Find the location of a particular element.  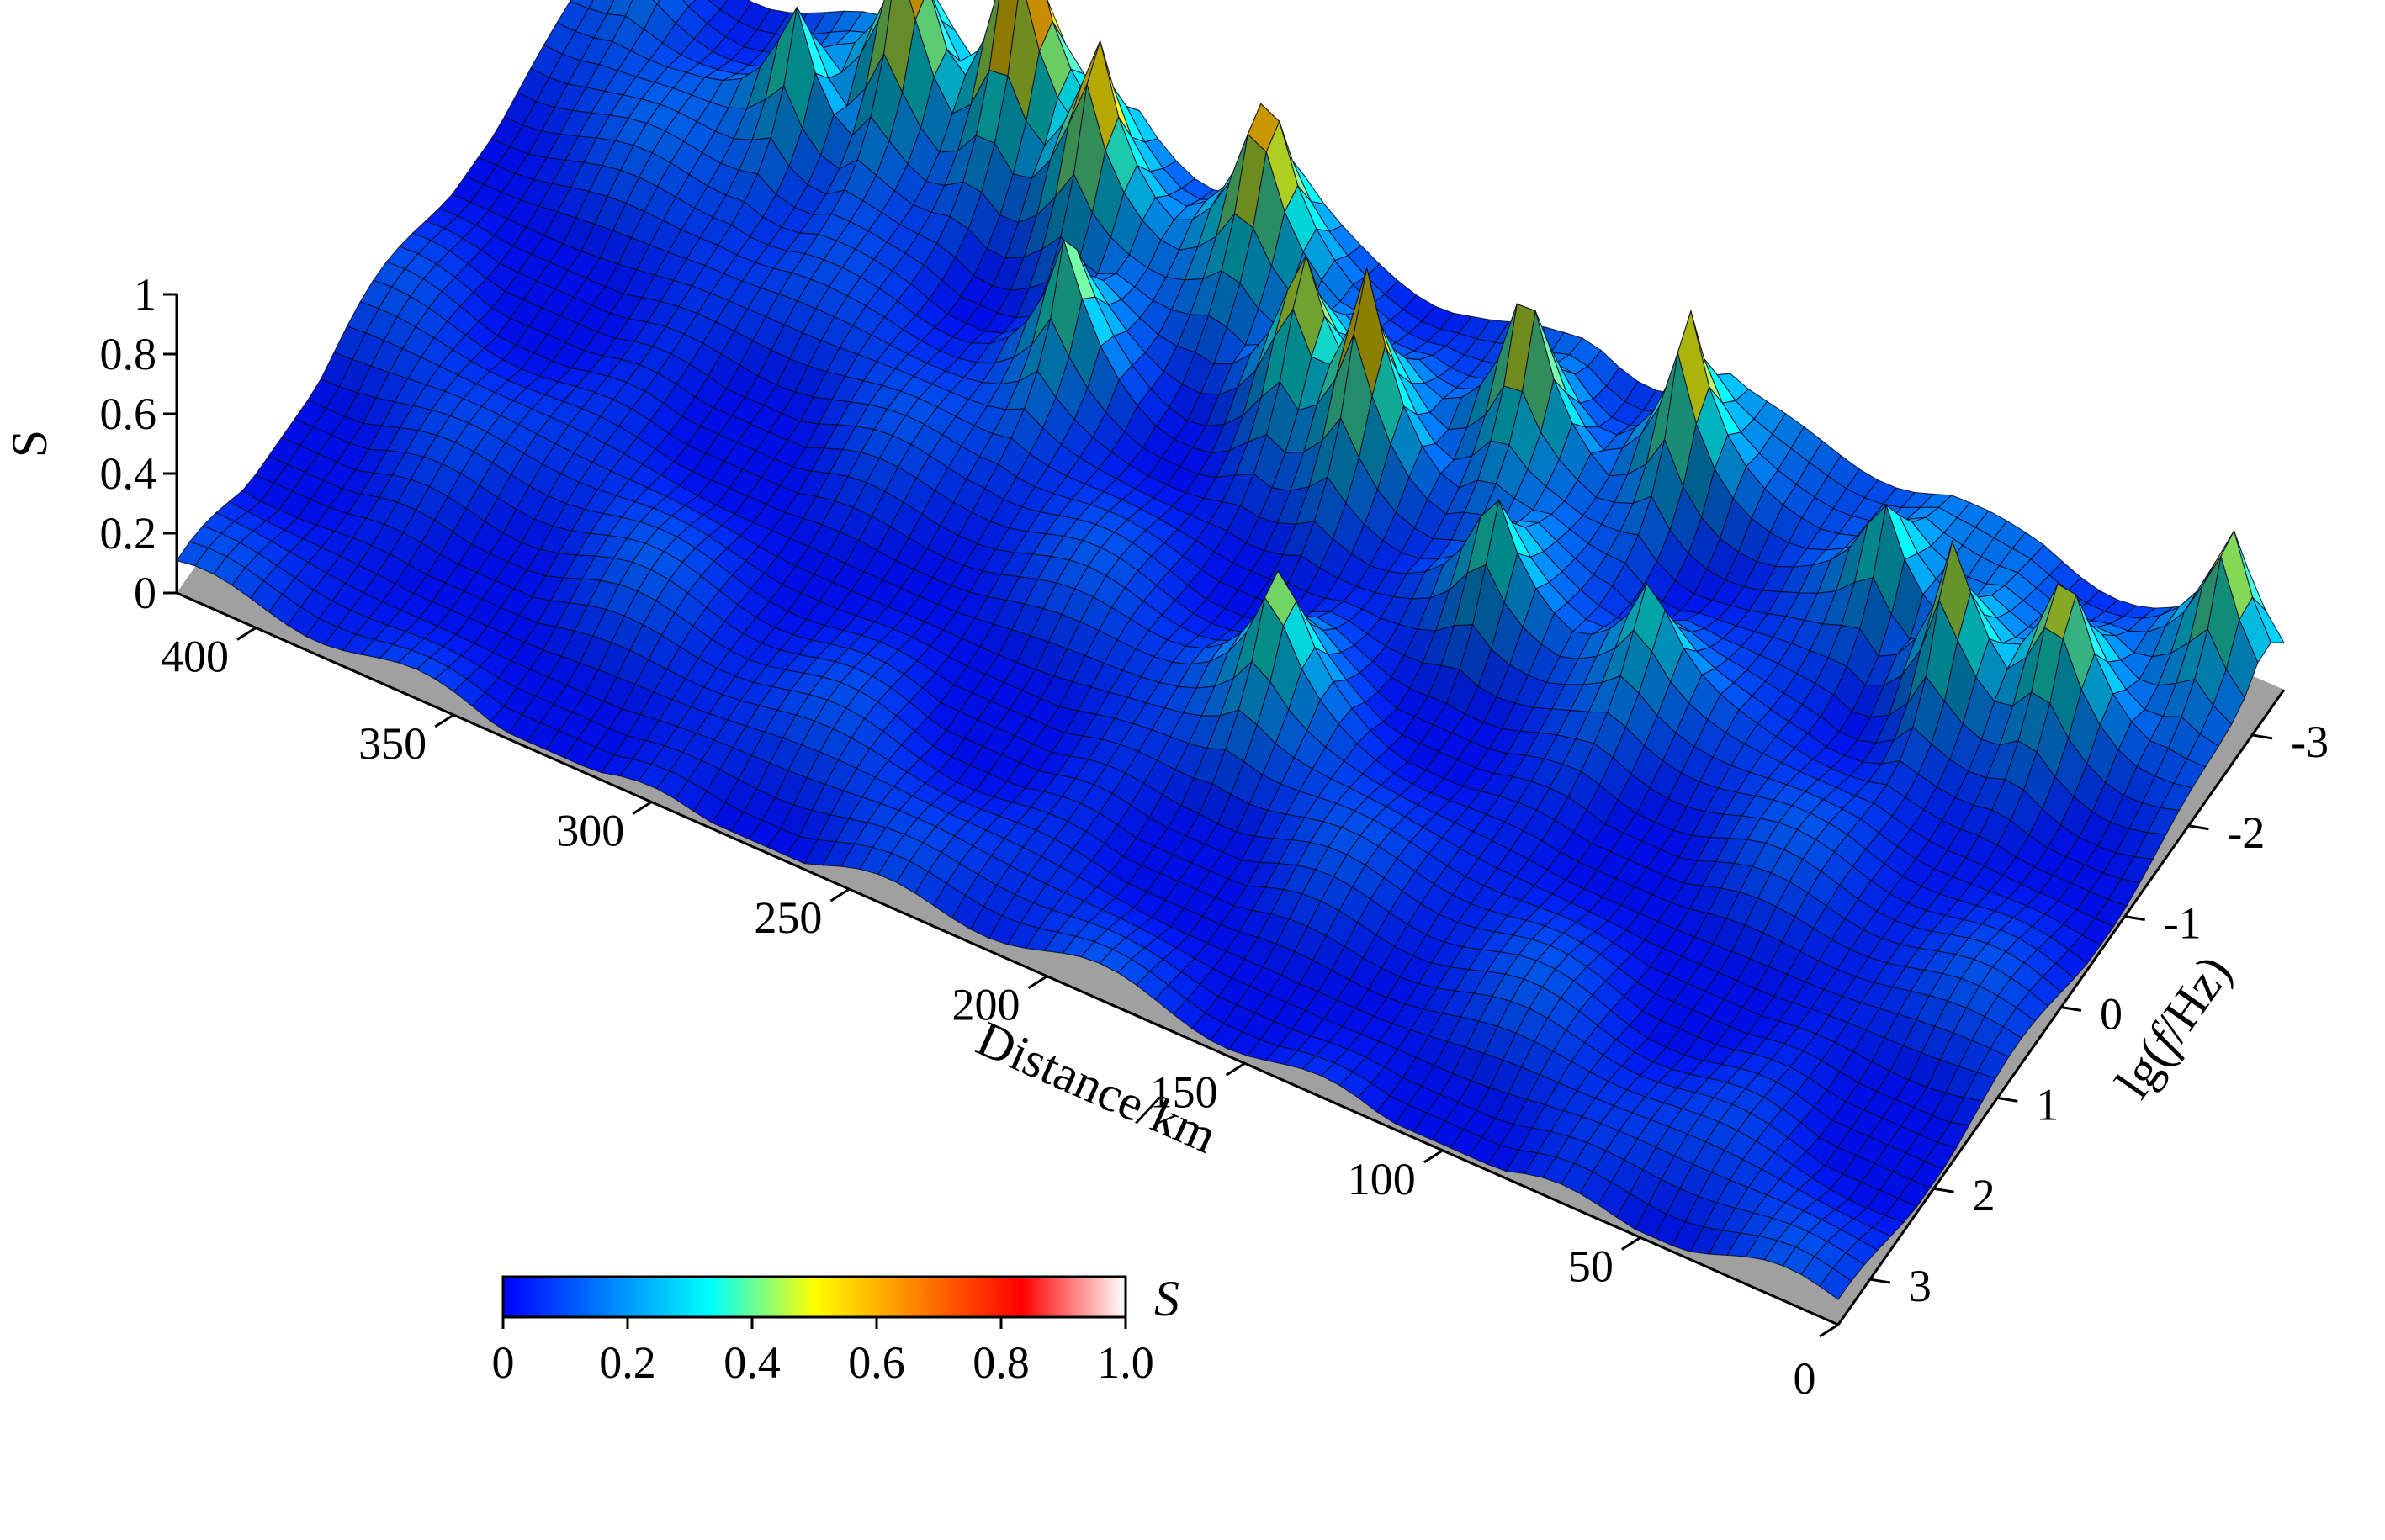

frequency-tick-label: -2 is located at coordinates (2246, 832).